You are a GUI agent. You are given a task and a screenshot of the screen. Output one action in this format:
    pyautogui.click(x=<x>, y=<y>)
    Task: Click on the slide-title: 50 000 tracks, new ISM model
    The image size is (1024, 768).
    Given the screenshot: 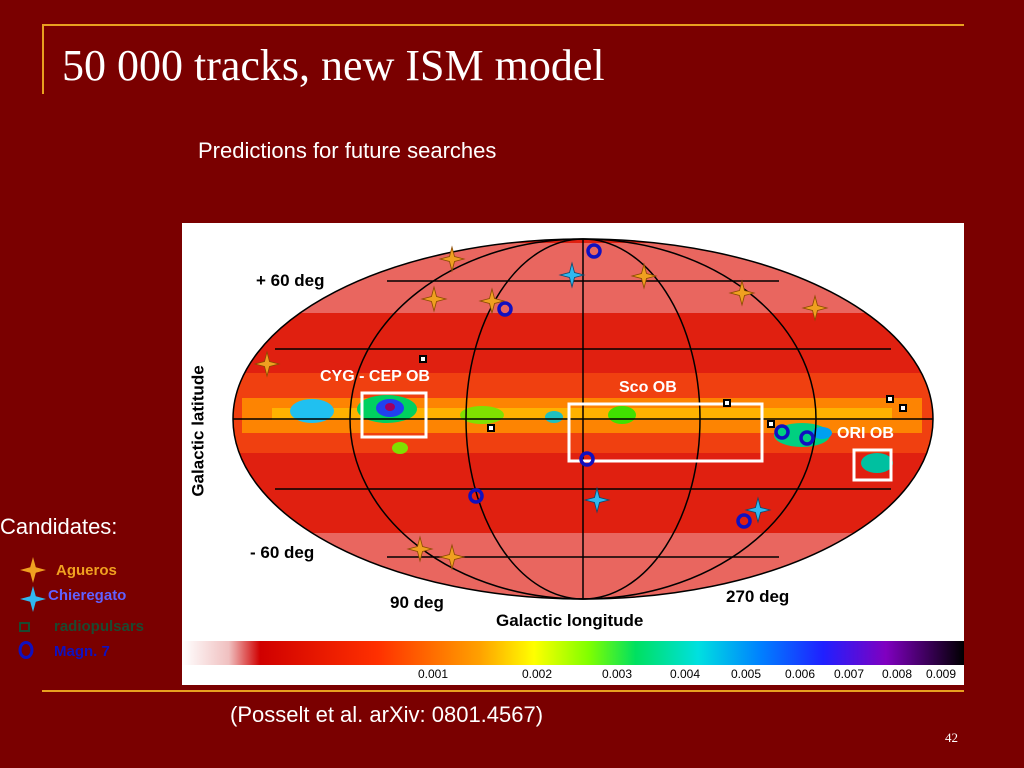 What is the action you would take?
    pyautogui.click(x=333, y=65)
    